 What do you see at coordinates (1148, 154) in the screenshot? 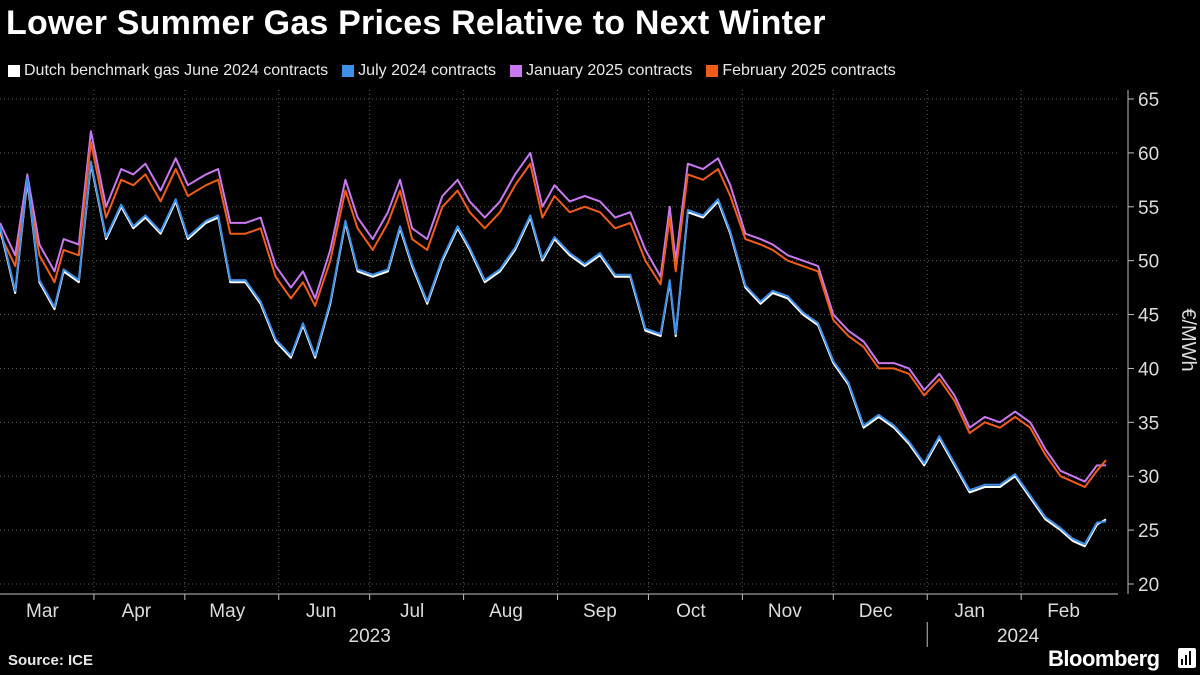
I see `y-tick-label: 60` at bounding box center [1148, 154].